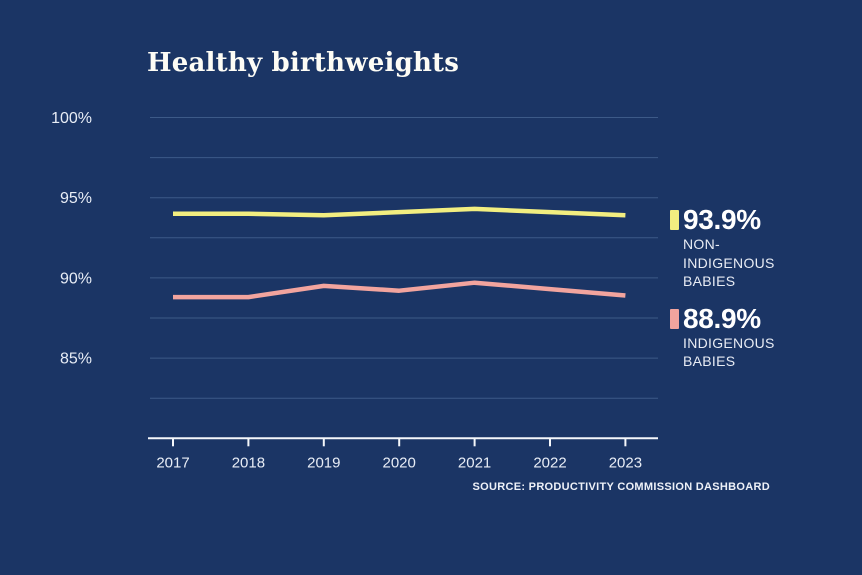  Describe the element at coordinates (323, 462) in the screenshot. I see `svg-text: 2019` at that location.